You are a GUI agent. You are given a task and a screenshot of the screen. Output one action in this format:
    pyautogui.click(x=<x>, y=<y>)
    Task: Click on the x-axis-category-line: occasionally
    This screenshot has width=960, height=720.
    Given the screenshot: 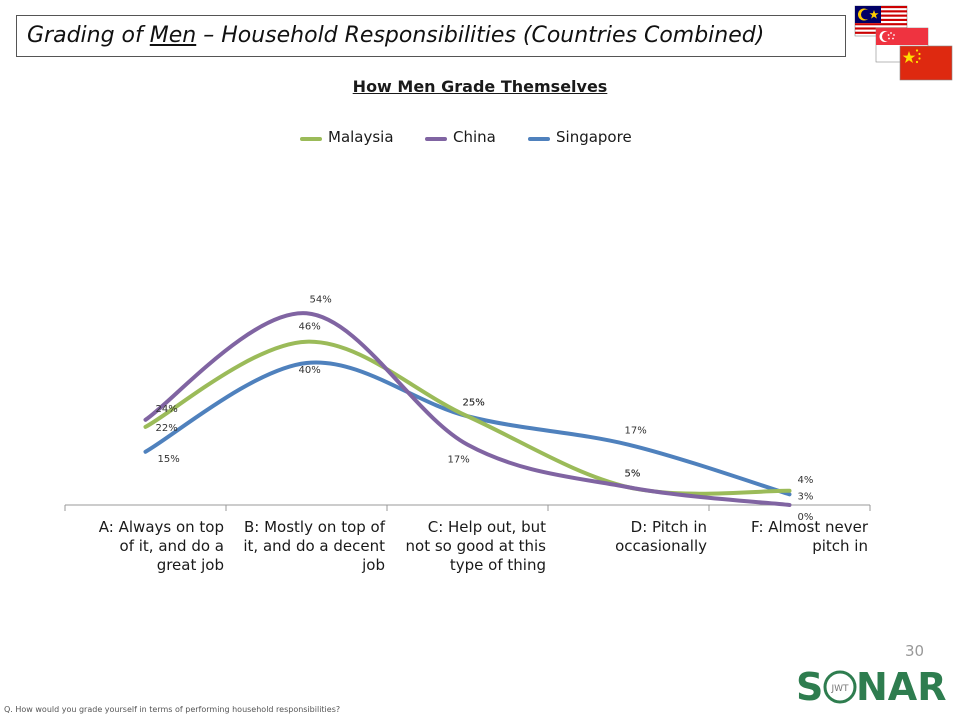 What is the action you would take?
    pyautogui.click(x=661, y=546)
    